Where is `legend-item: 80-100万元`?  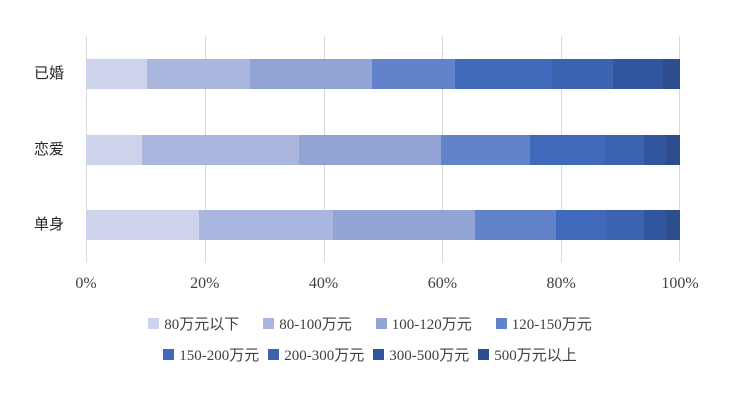
legend-item: 80-100万元 is located at coordinates (307, 323).